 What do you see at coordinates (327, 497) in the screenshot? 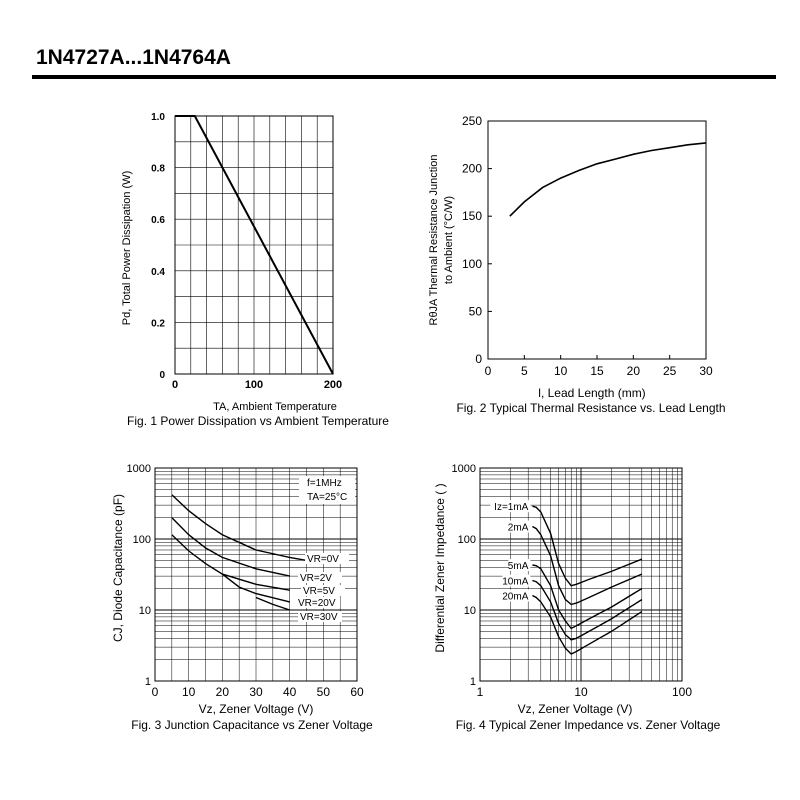
I see `fig3-annotation-temp: TA=25°C` at bounding box center [327, 497].